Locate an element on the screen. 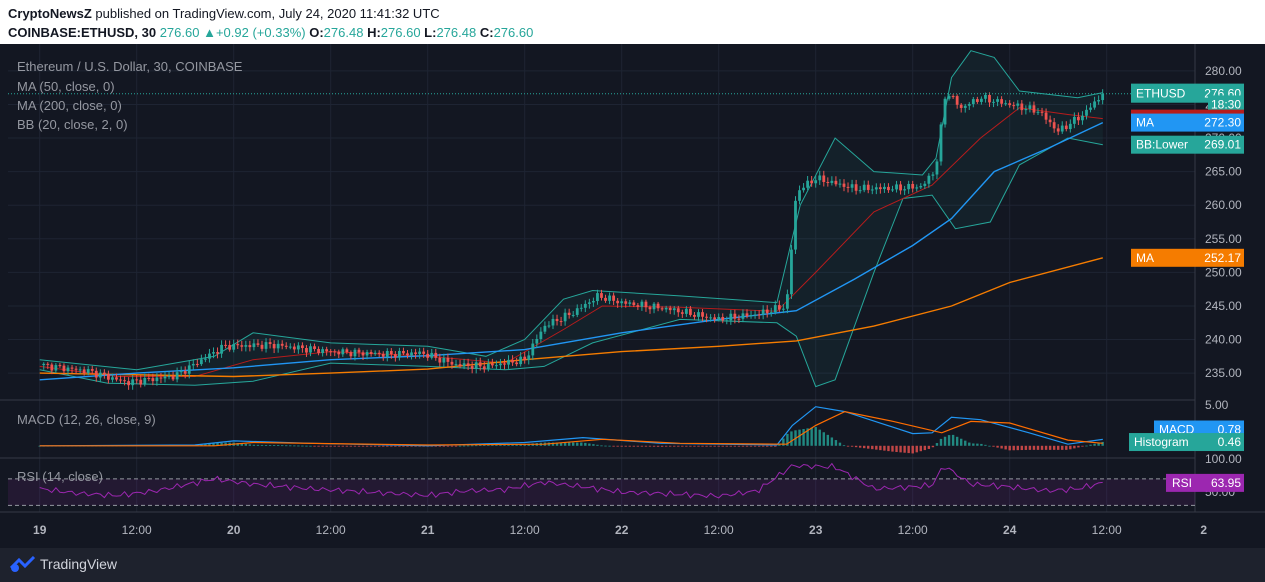  legend-ma50: MA (50, close, 0) is located at coordinates (66, 86).